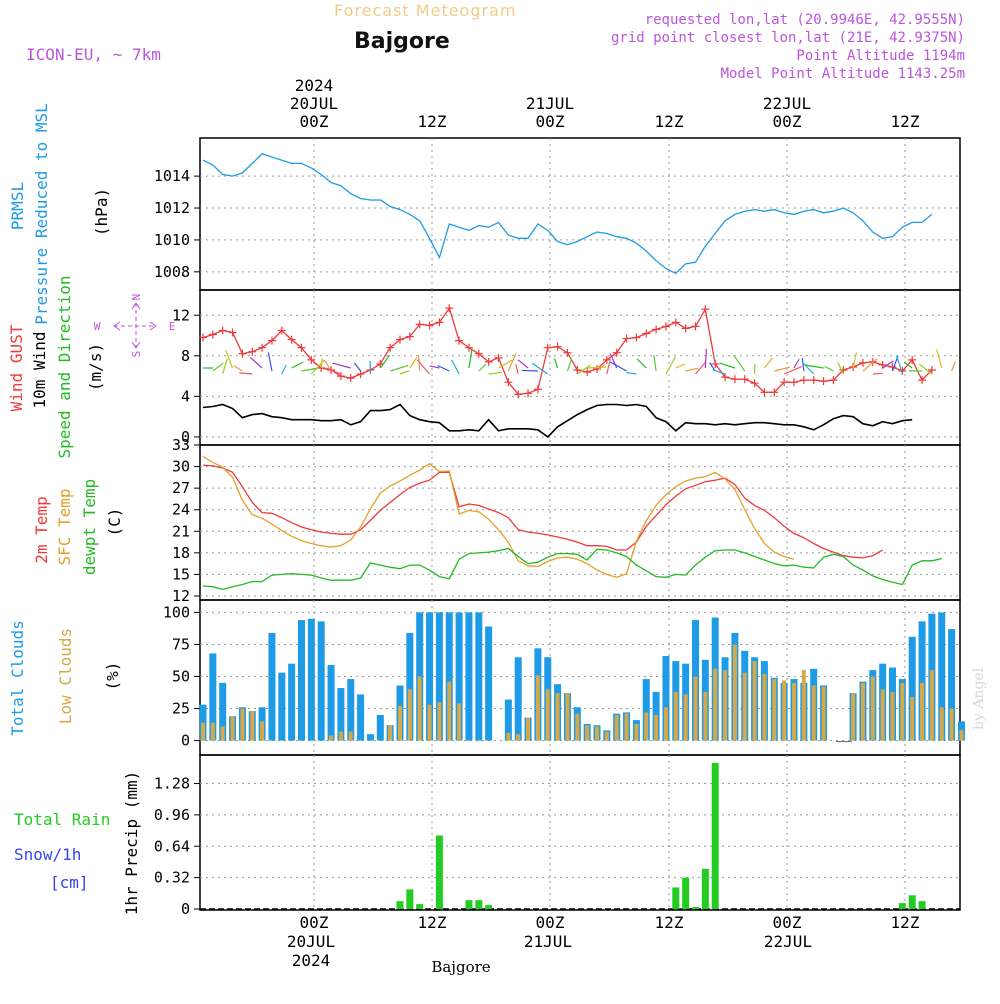 The width and height of the screenshot is (1000, 1004). I want to click on compass-s: S, so click(136, 354).